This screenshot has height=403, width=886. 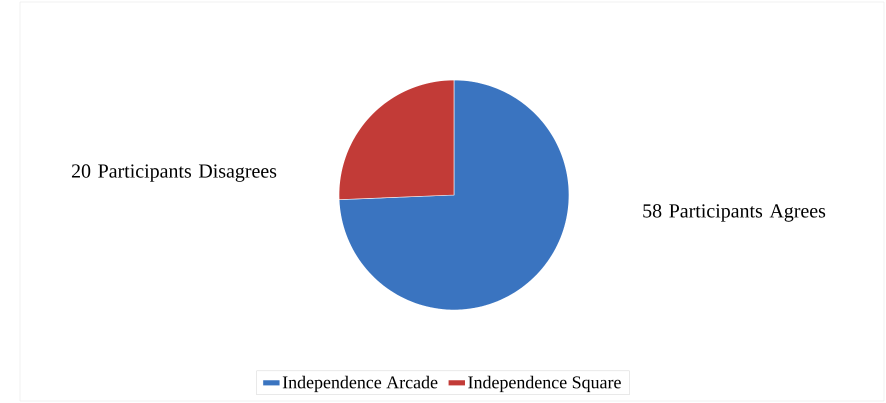 What do you see at coordinates (734, 213) in the screenshot?
I see `data-label: 58 Participants Agrees` at bounding box center [734, 213].